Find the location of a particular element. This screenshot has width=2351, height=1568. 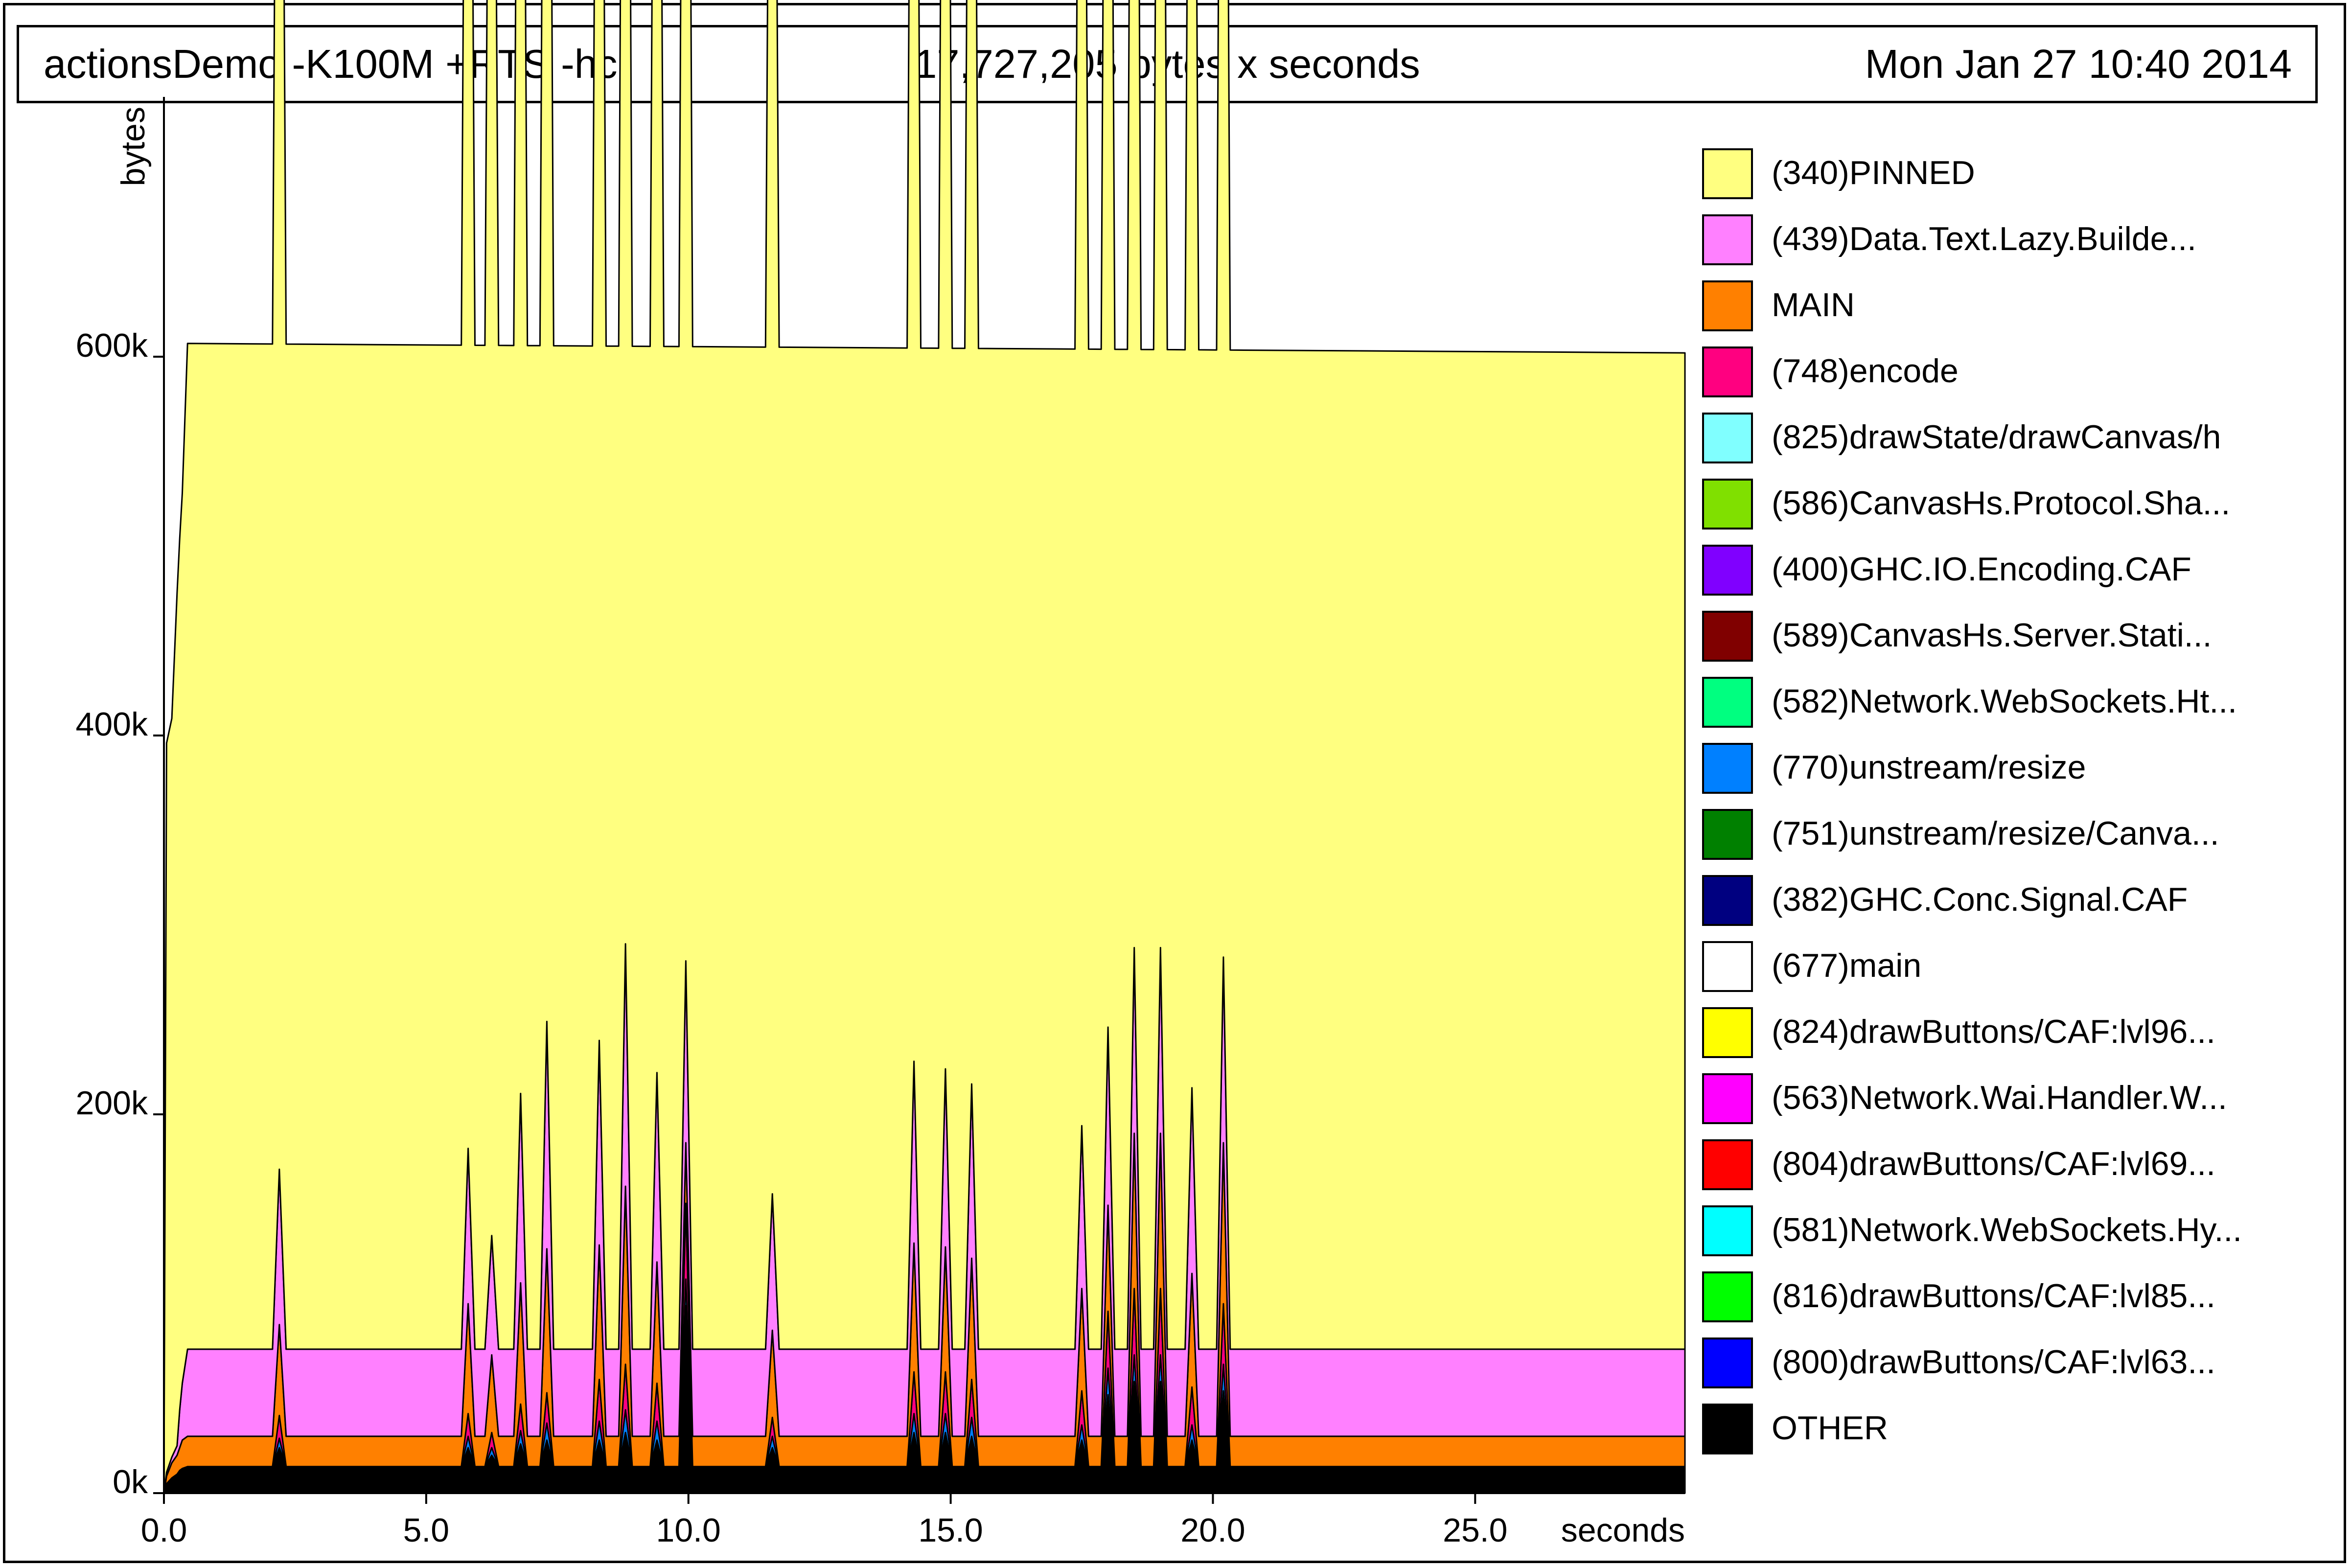

x-tick-label: 5.0 is located at coordinates (427, 1530).